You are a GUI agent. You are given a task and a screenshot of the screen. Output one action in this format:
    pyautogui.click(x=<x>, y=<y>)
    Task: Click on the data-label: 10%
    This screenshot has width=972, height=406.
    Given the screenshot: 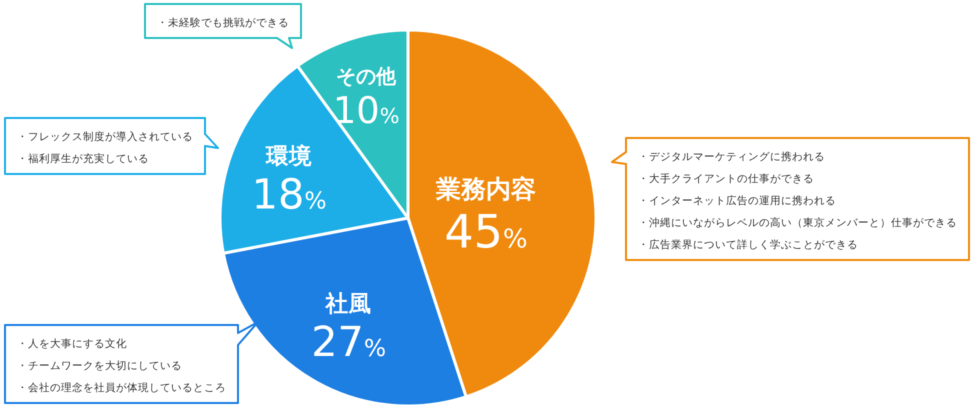 What is the action you would take?
    pyautogui.click(x=366, y=110)
    